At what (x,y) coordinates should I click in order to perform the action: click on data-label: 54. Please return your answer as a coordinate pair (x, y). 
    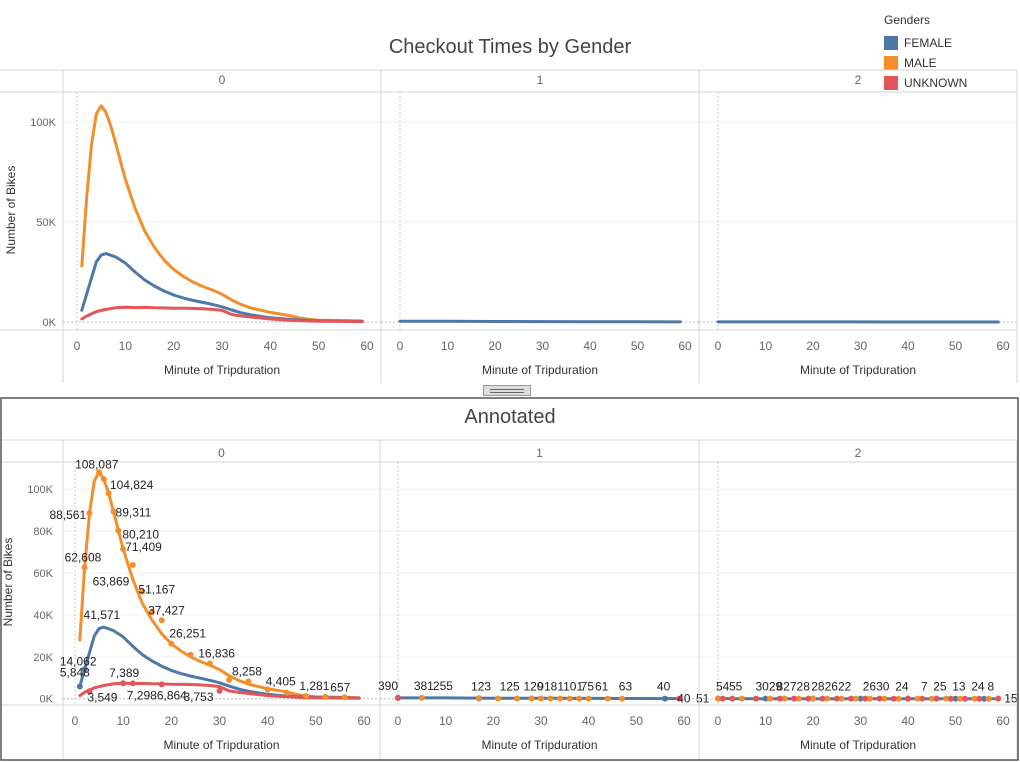
    Looking at the image, I should click on (723, 687).